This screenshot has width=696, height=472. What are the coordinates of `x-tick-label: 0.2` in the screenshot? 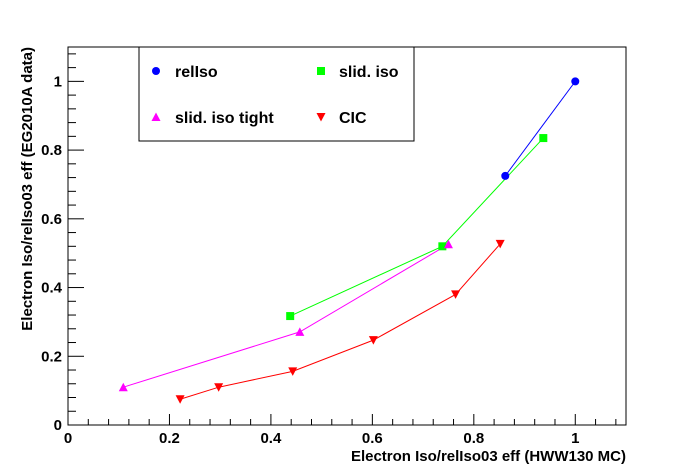 It's located at (169, 438).